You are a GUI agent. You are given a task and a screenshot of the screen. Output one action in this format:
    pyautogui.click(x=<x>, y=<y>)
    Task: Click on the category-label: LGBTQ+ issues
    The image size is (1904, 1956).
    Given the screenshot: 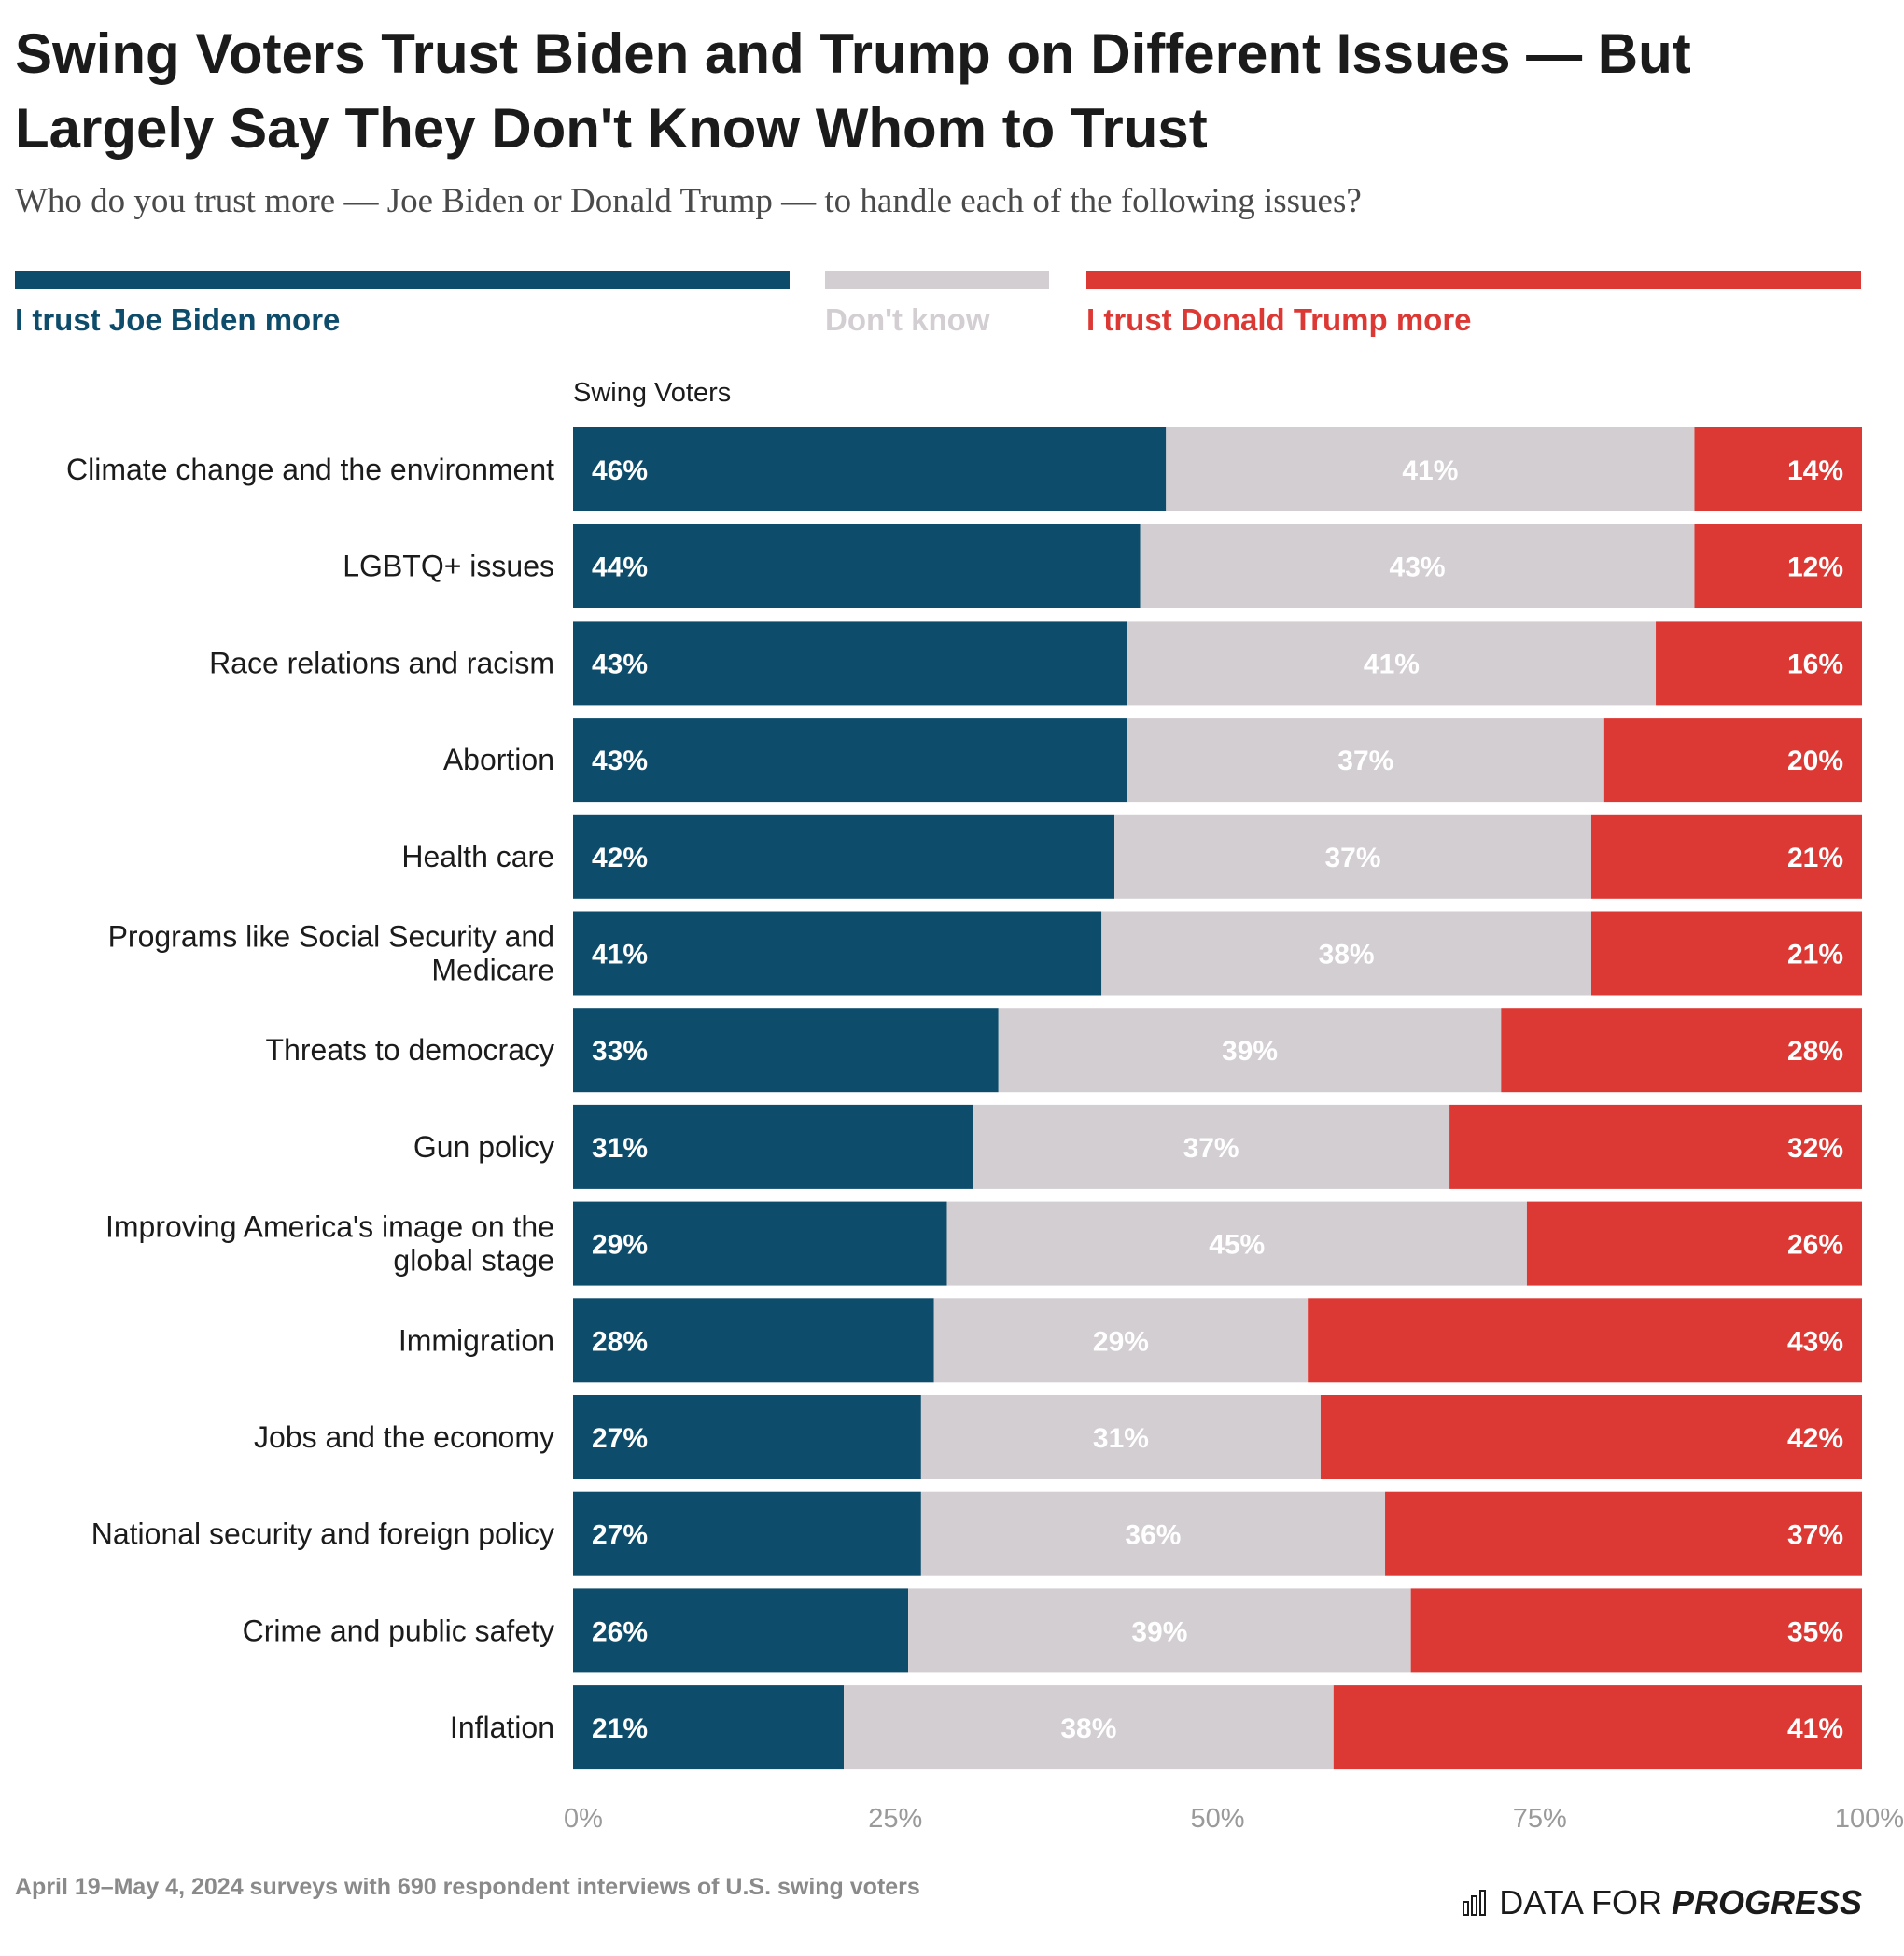 What is the action you would take?
    pyautogui.click(x=448, y=566)
    